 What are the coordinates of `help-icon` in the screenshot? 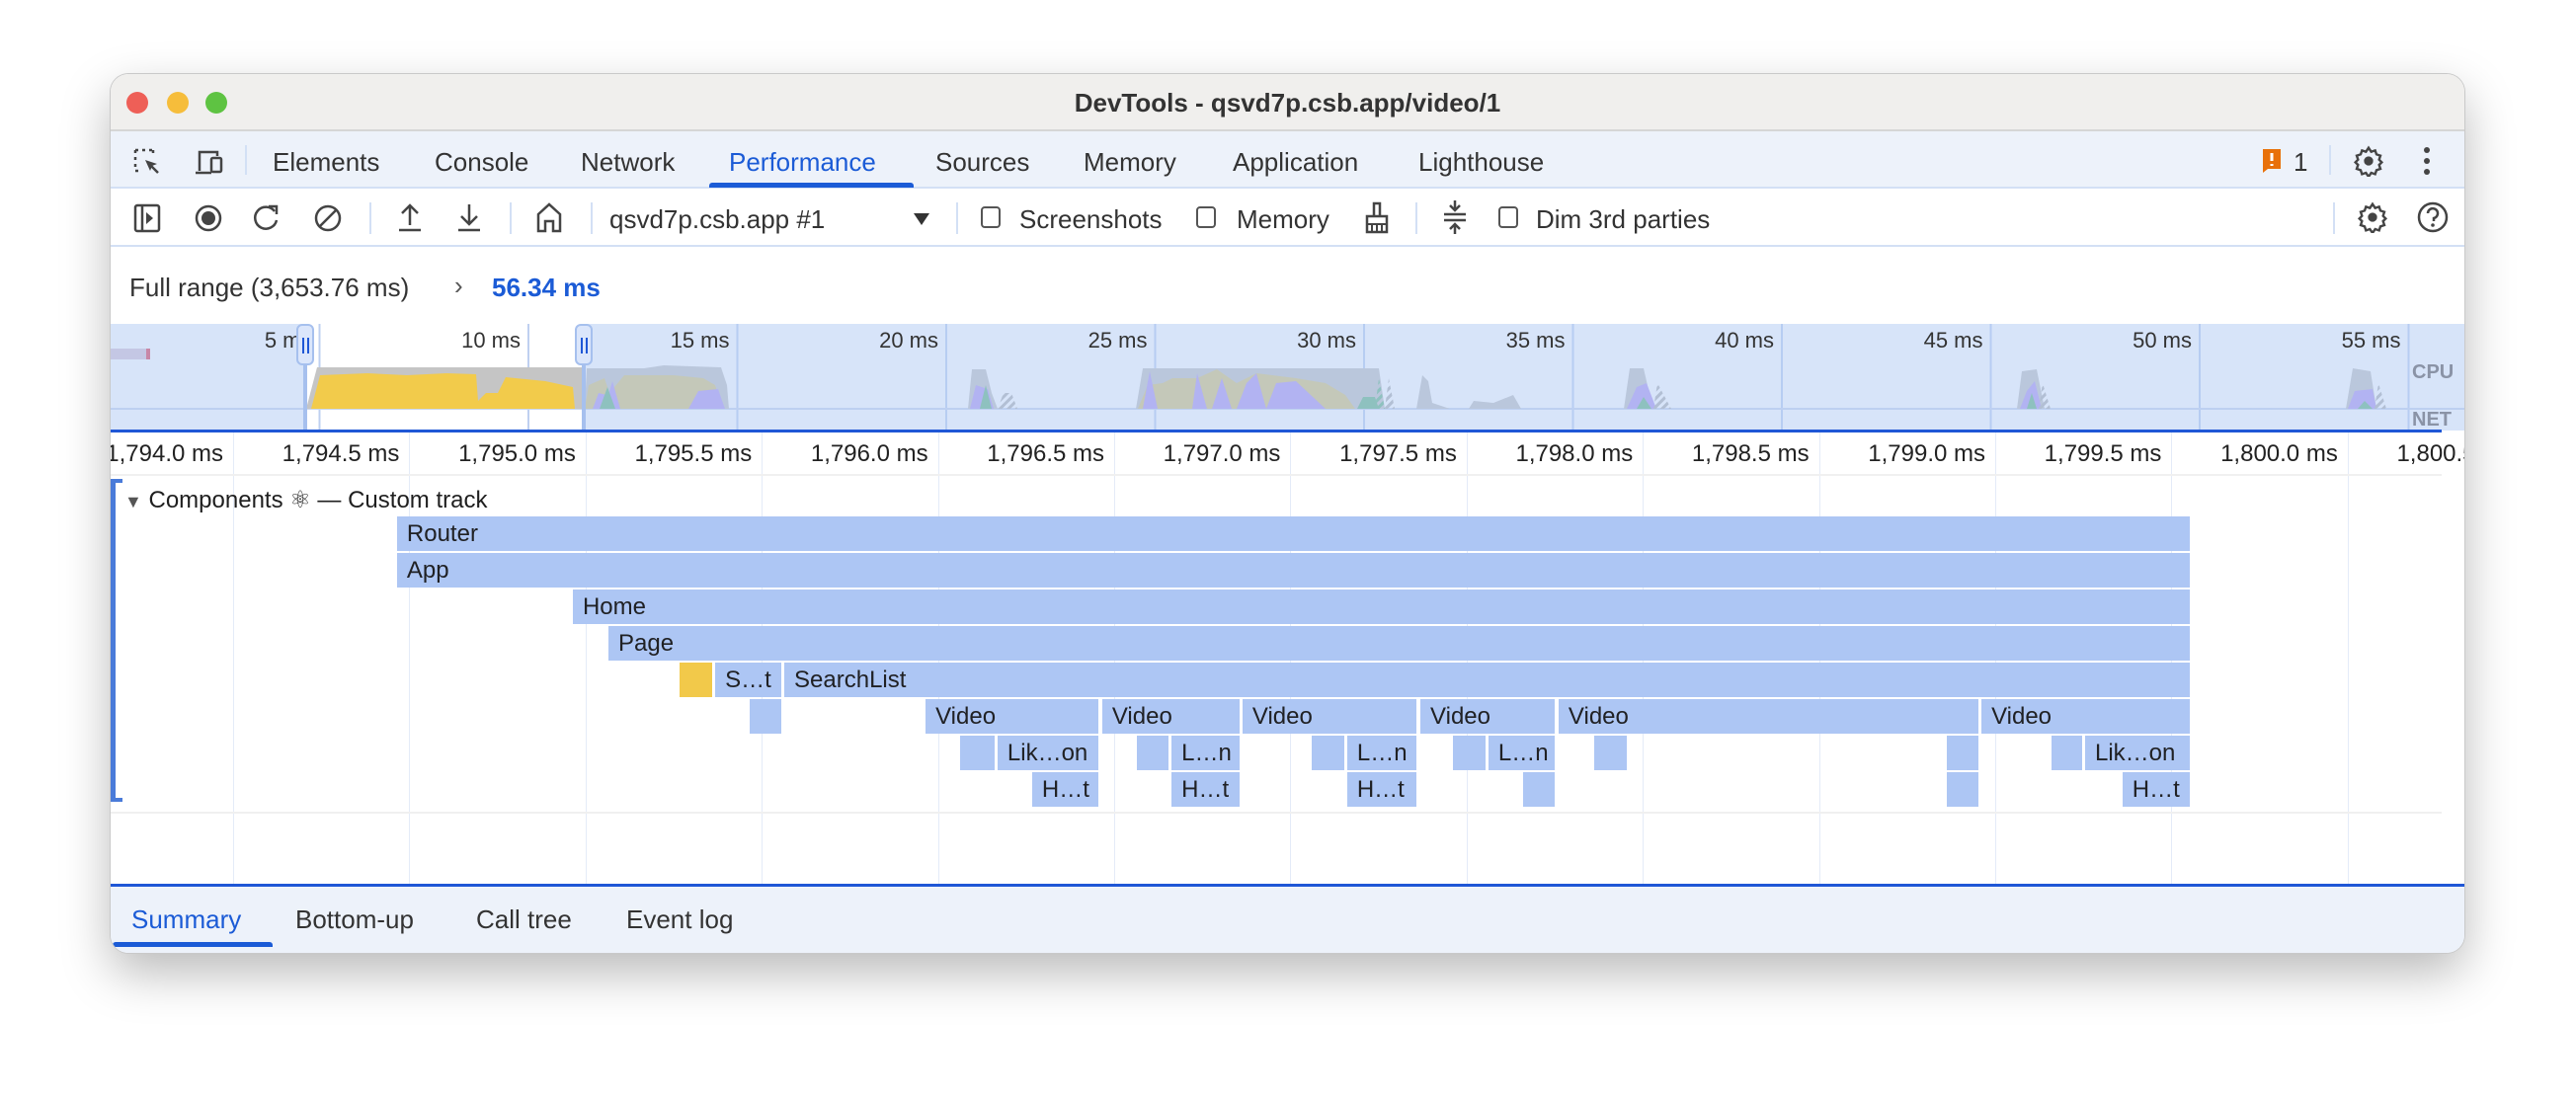 It's located at (2433, 217).